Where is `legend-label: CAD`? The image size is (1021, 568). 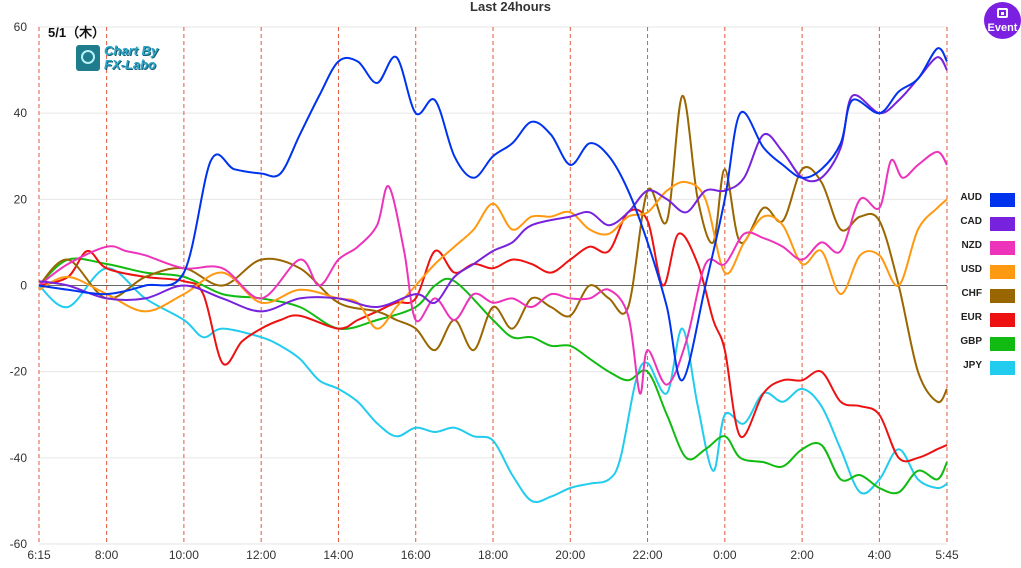
legend-label: CAD is located at coordinates (971, 221).